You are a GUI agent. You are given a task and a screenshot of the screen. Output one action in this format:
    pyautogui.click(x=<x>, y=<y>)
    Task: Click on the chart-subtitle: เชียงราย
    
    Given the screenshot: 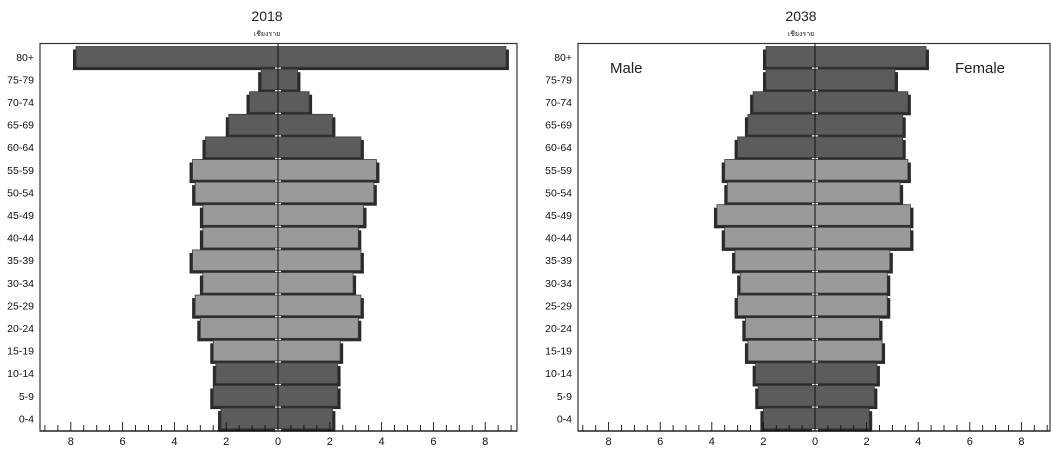 What is the action you would take?
    pyautogui.click(x=801, y=34)
    